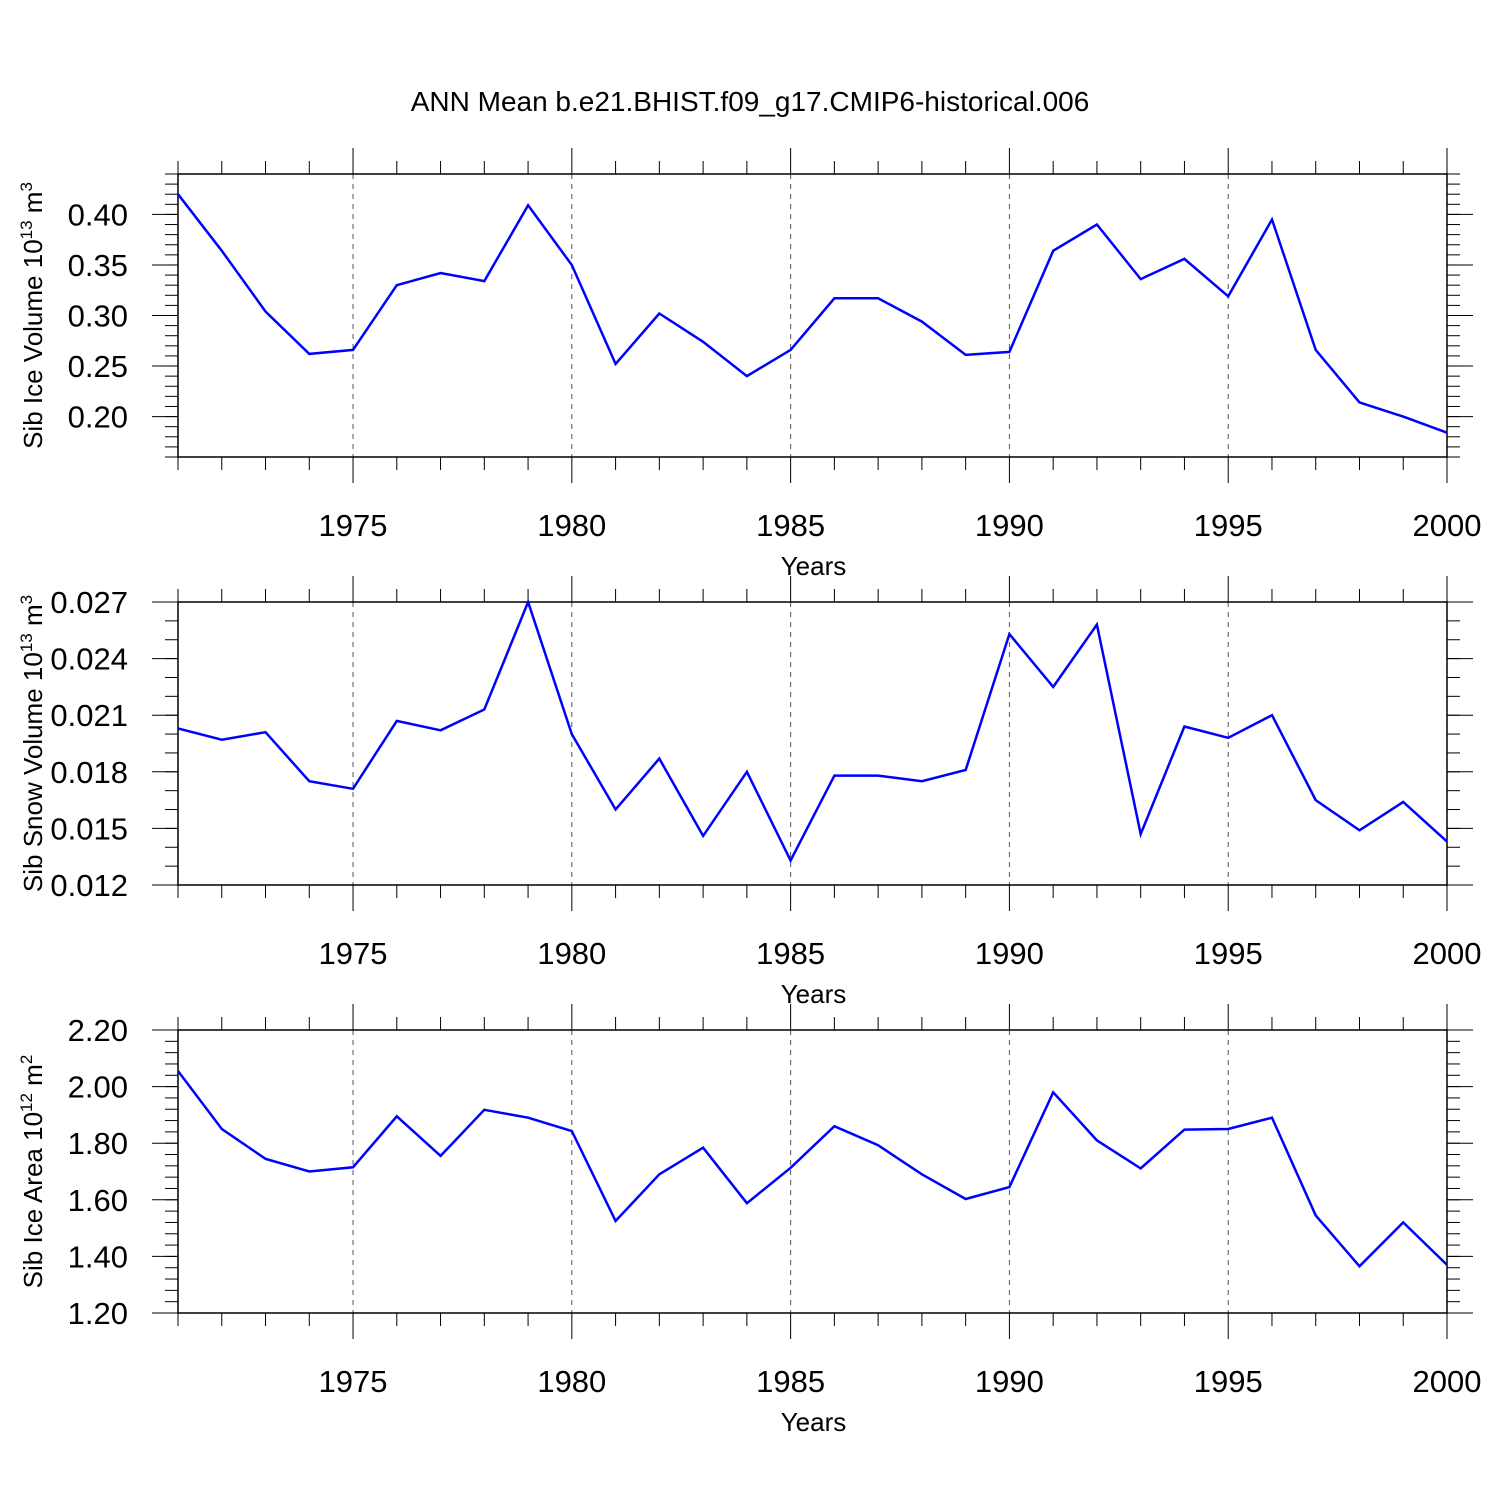 The image size is (1500, 1500). What do you see at coordinates (98, 1030) in the screenshot?
I see `y-tick-label: 2.20` at bounding box center [98, 1030].